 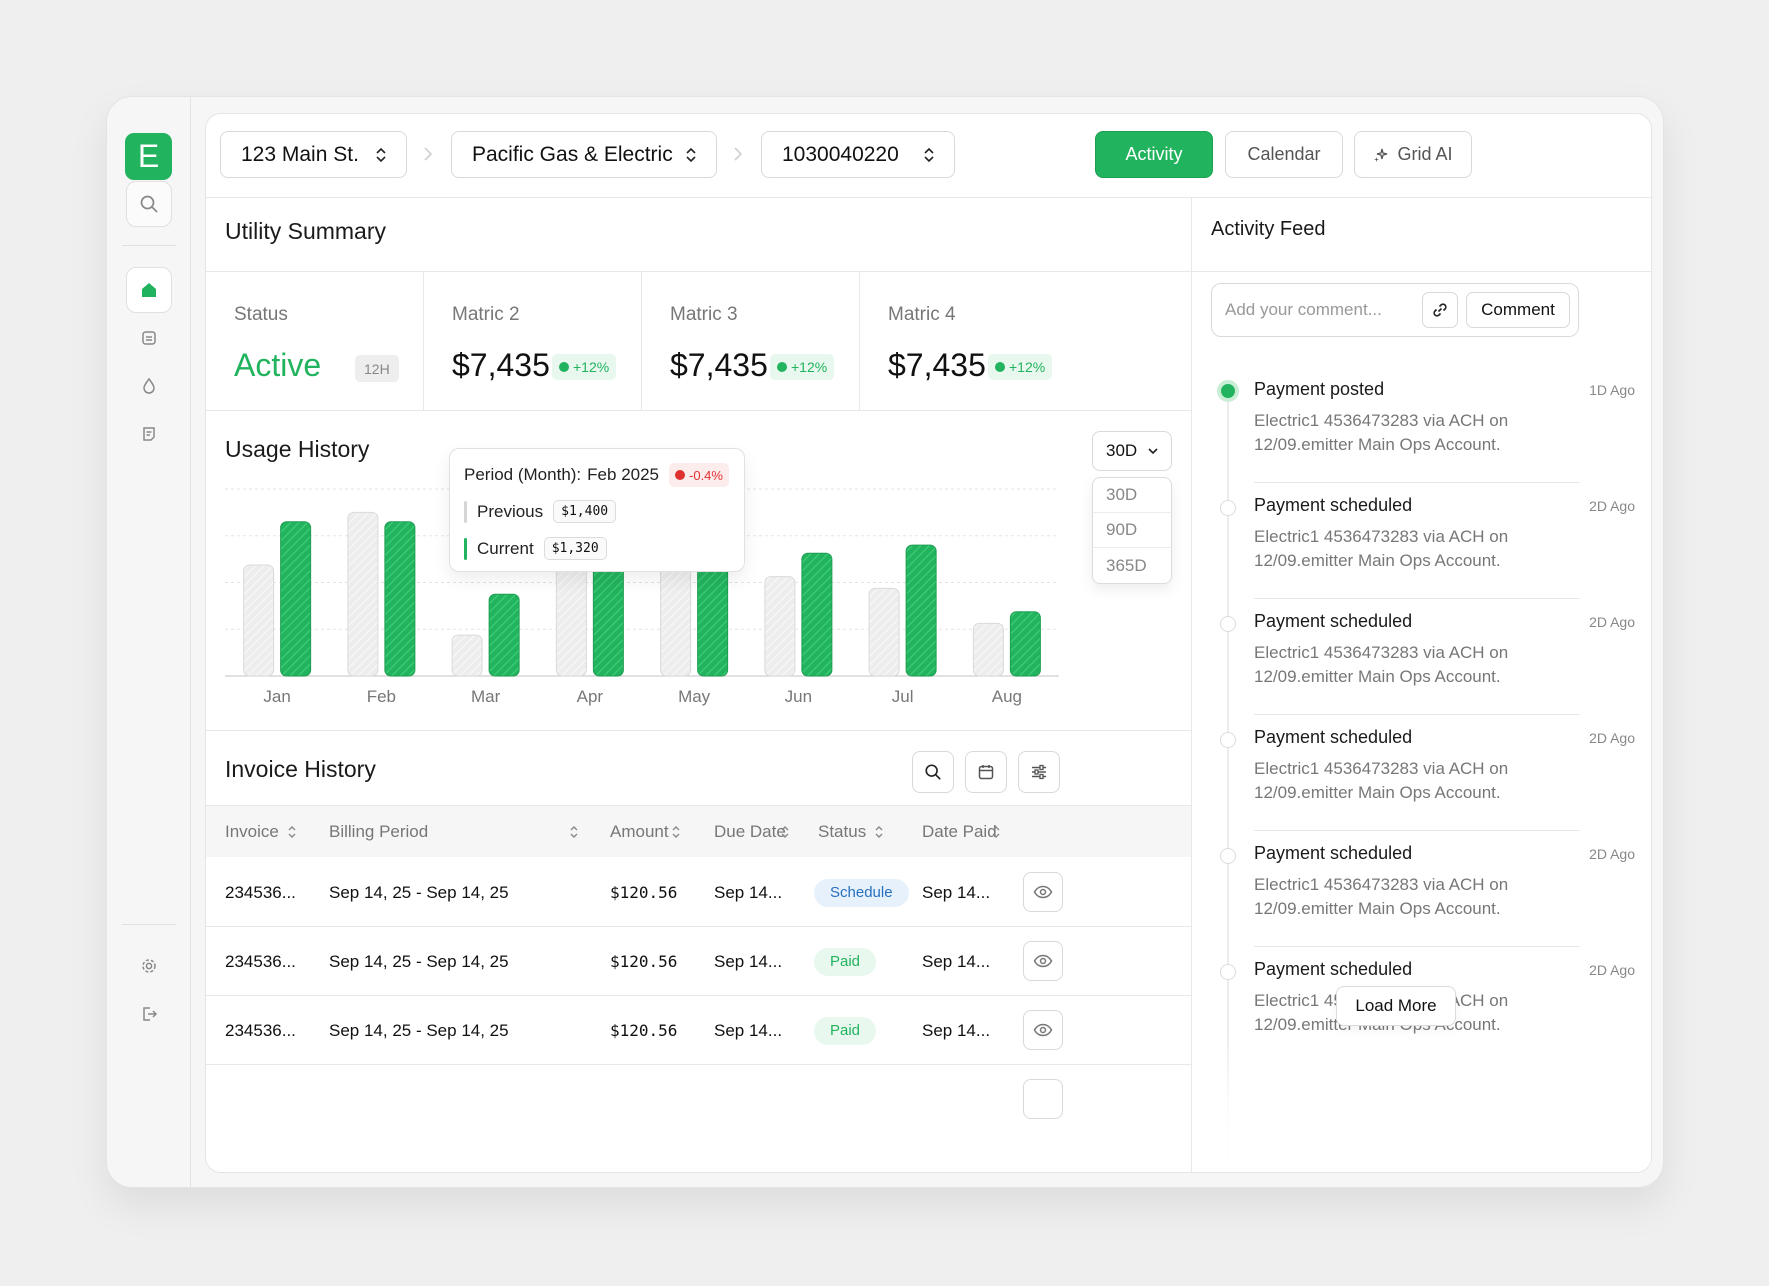 I want to click on column-invoice: Invoice, so click(x=261, y=832).